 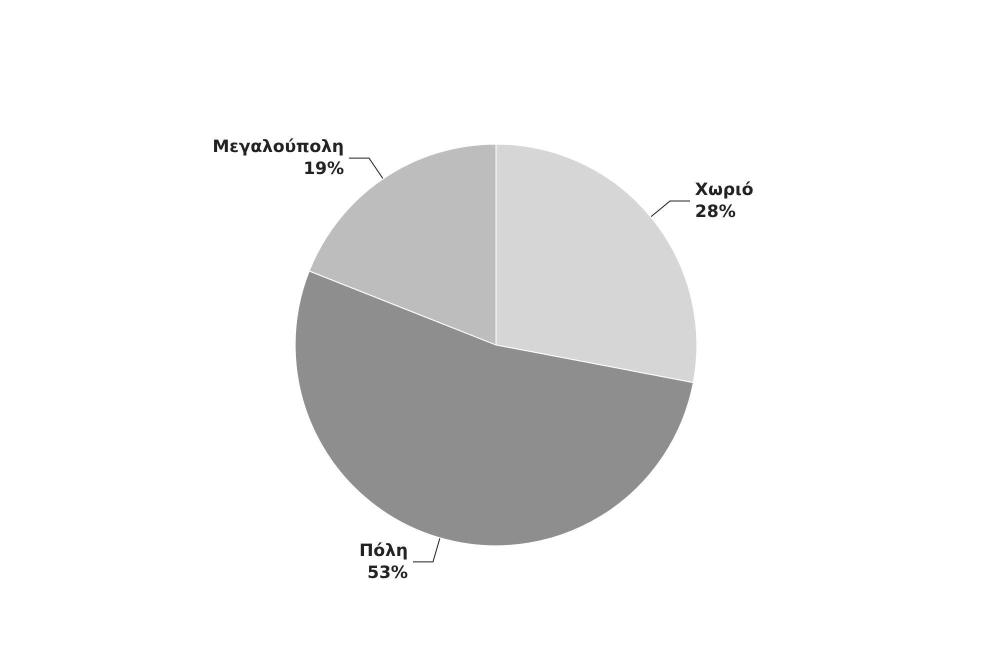 What do you see at coordinates (323, 169) in the screenshot?
I see `data-label: 19%` at bounding box center [323, 169].